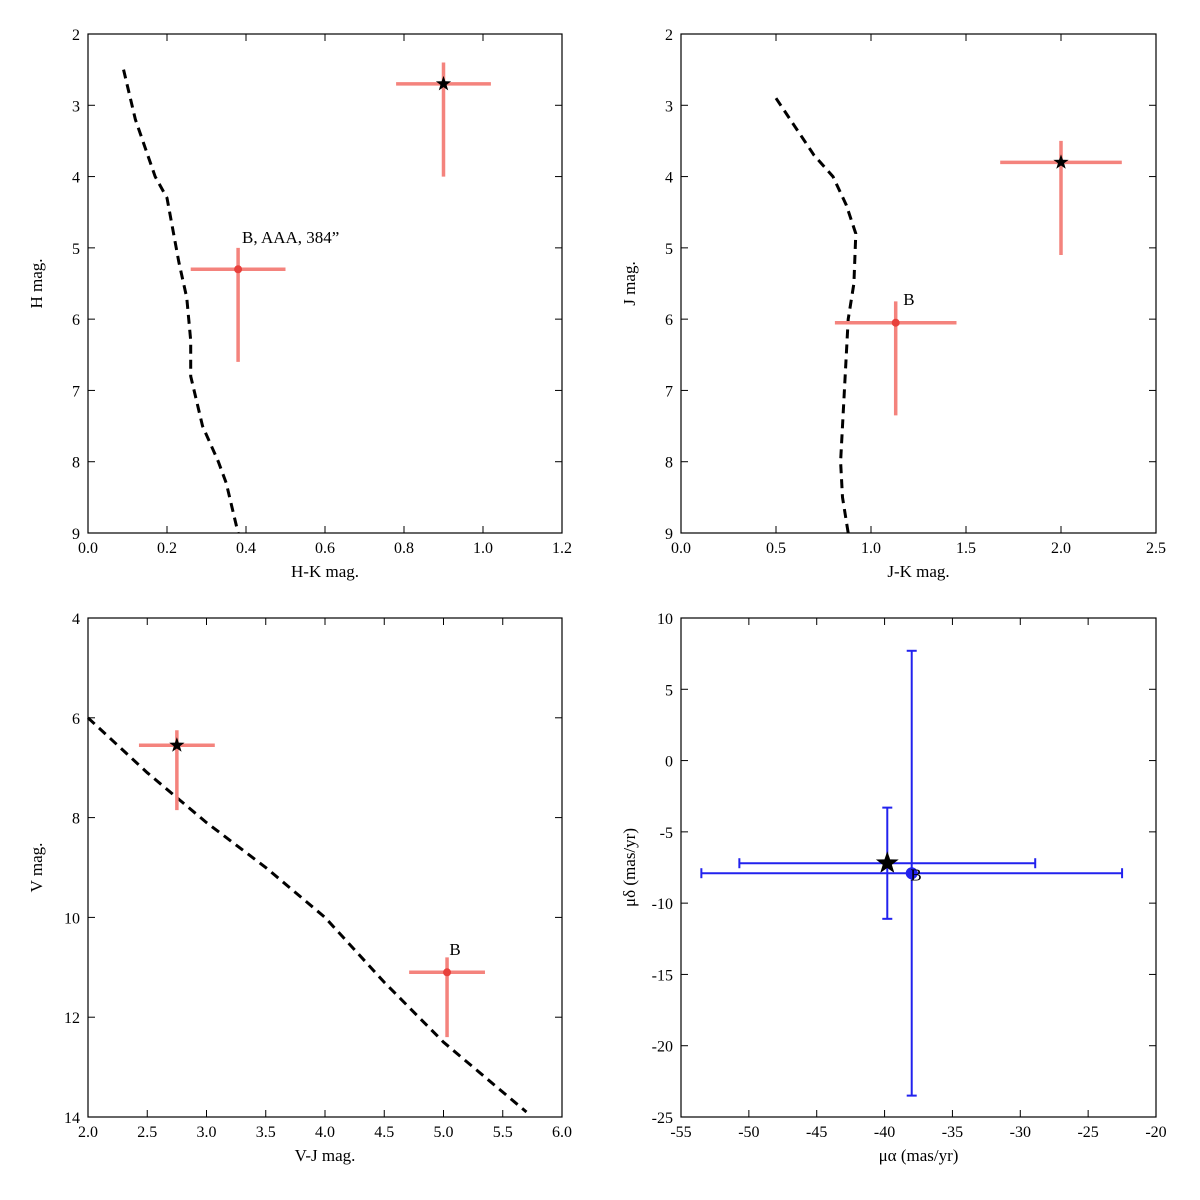  What do you see at coordinates (290, 237) in the screenshot?
I see `annotation: B, AAA, 384”` at bounding box center [290, 237].